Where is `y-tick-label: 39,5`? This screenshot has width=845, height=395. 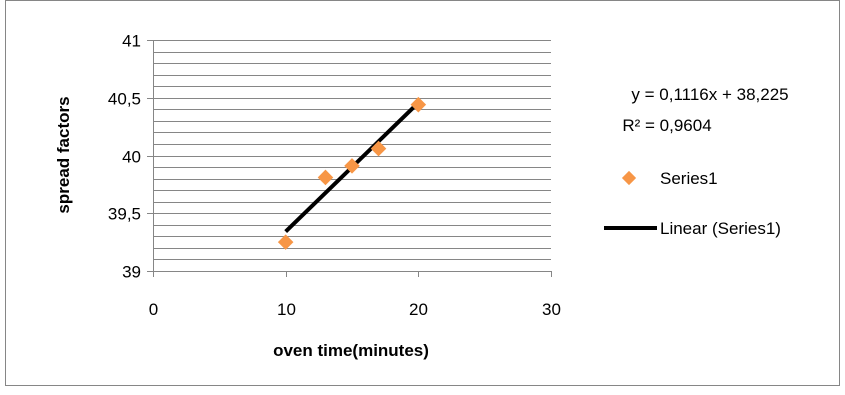
y-tick-label: 39,5 is located at coordinates (124, 214).